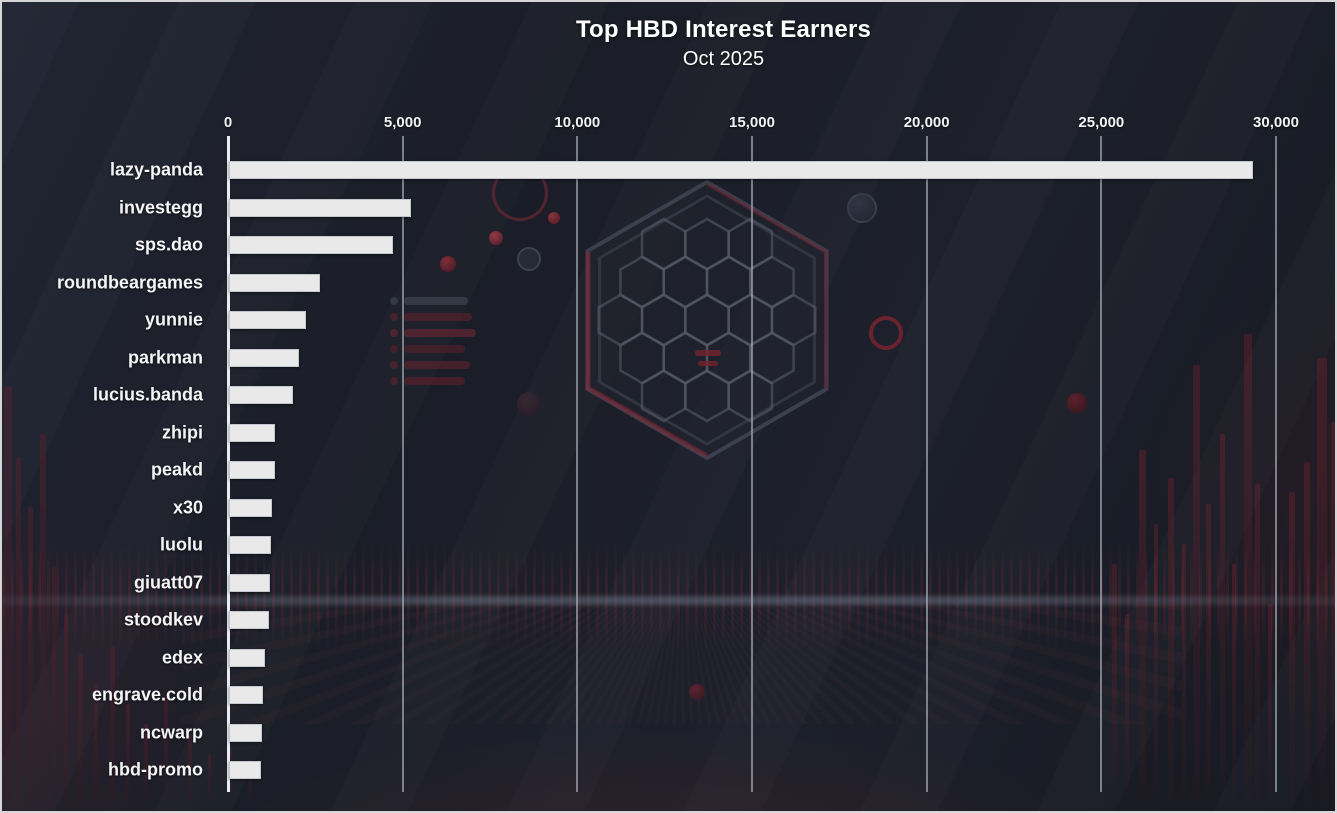  Describe the element at coordinates (1276, 122) in the screenshot. I see `x-tick-label: 30,000` at that location.